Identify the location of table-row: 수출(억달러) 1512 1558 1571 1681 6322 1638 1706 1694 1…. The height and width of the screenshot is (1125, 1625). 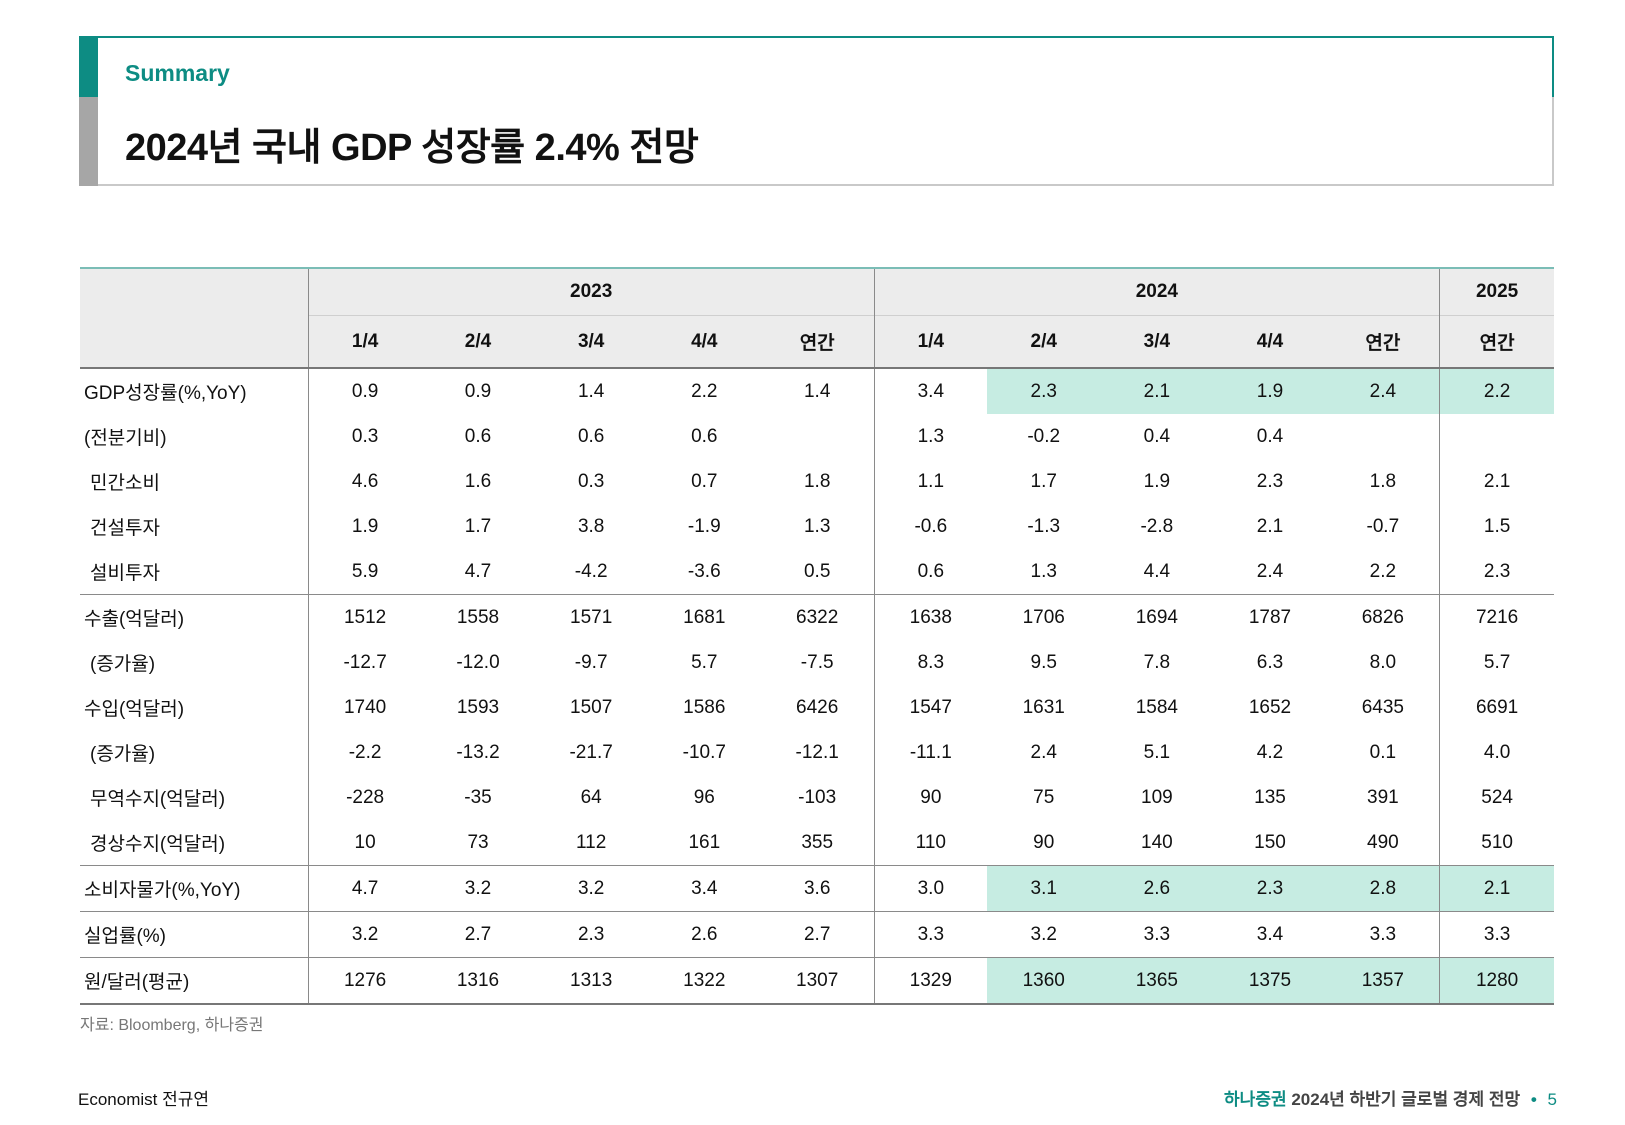
(817, 617).